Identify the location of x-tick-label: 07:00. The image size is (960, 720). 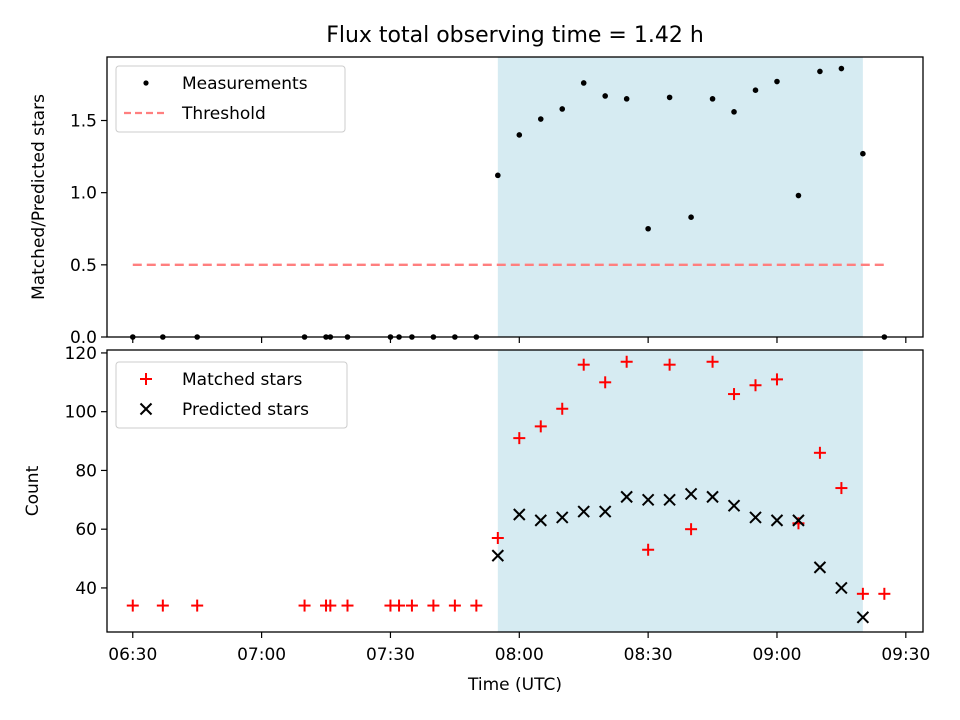
(261, 655).